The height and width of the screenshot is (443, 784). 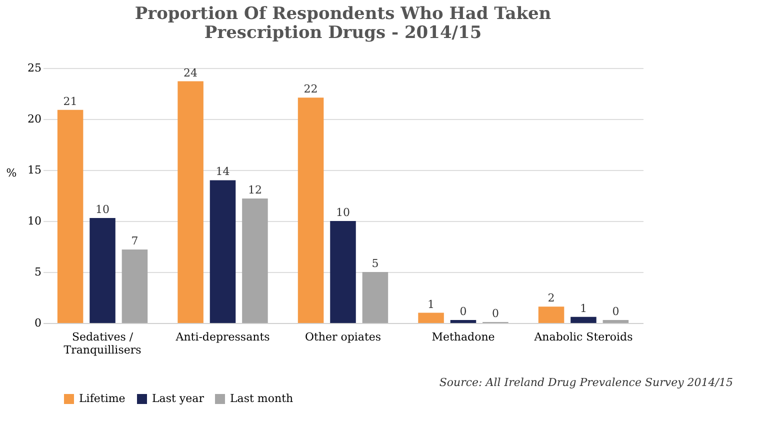 I want to click on data-label: 24, so click(x=191, y=73).